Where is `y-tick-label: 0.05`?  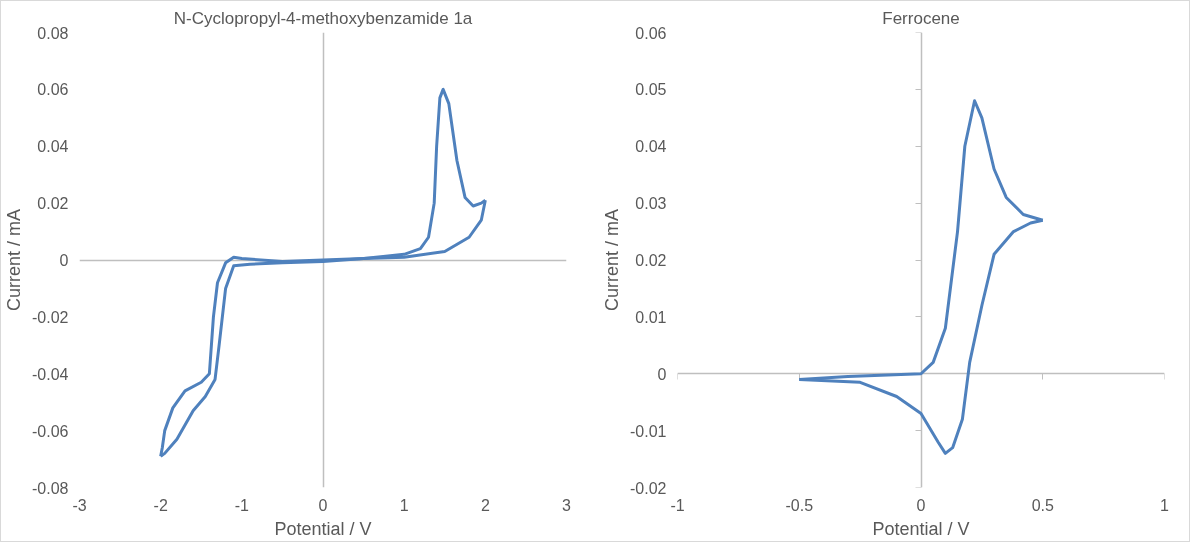
y-tick-label: 0.05 is located at coordinates (651, 90).